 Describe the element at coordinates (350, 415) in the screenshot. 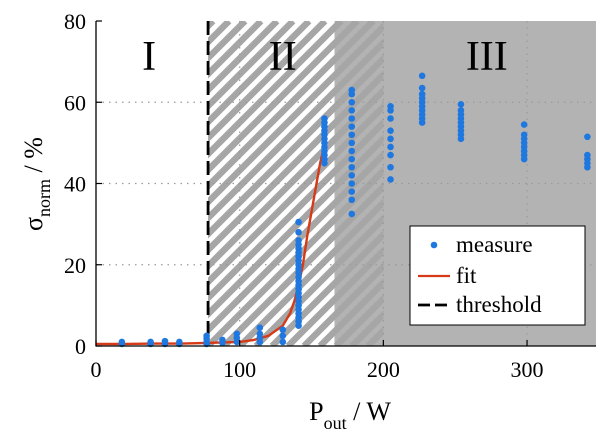

I see `x-axis-title: Pout / W` at that location.